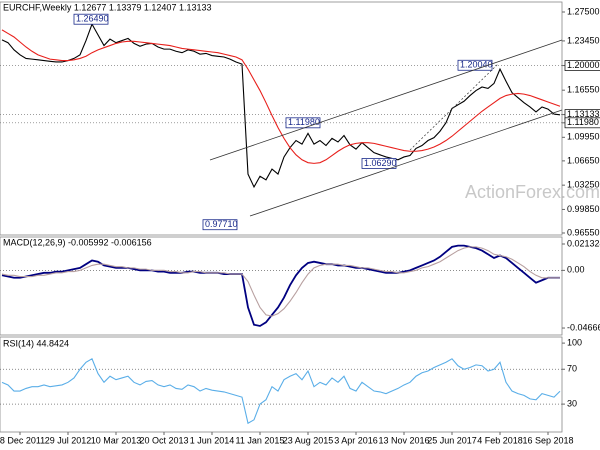 The image size is (600, 450). I want to click on x-tick-label: 10 Mar 2013, so click(116, 440).